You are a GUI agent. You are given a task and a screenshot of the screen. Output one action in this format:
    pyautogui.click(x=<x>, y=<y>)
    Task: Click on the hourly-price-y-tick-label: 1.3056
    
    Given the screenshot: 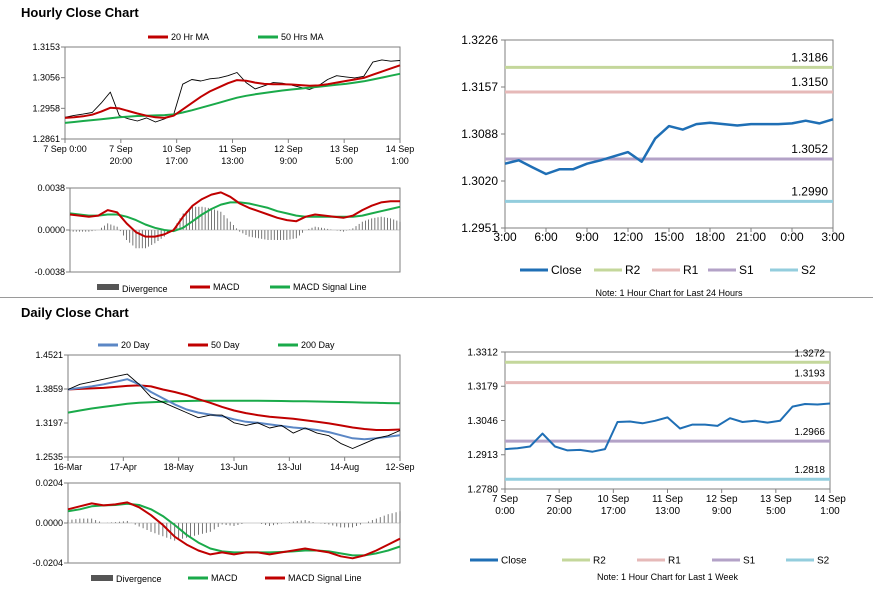 What is the action you would take?
    pyautogui.click(x=46, y=78)
    